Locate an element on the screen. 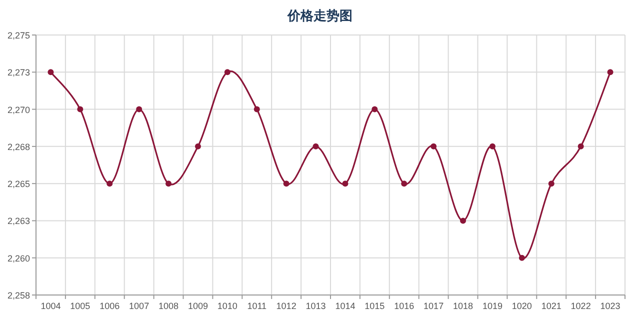  y-tick-label: 2,260 is located at coordinates (18, 258).